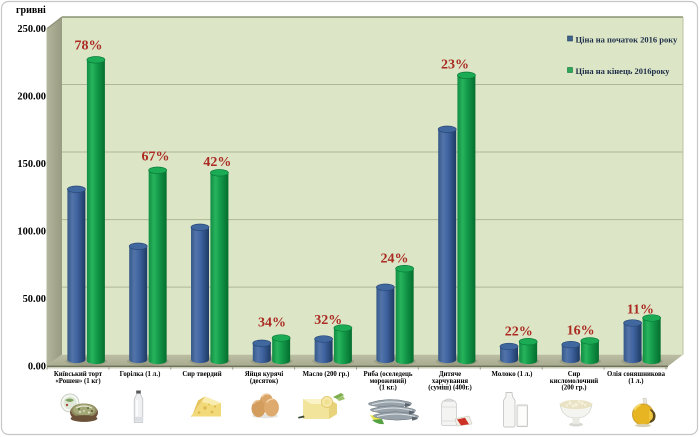 This screenshot has width=700, height=437. I want to click on svg-text: 150.00, so click(31, 164).